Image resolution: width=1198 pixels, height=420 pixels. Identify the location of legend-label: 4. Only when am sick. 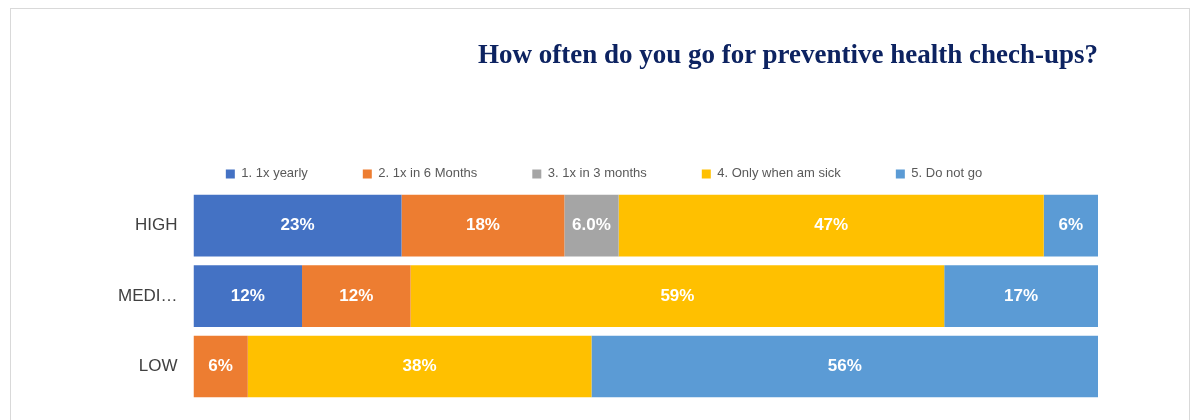
(779, 173).